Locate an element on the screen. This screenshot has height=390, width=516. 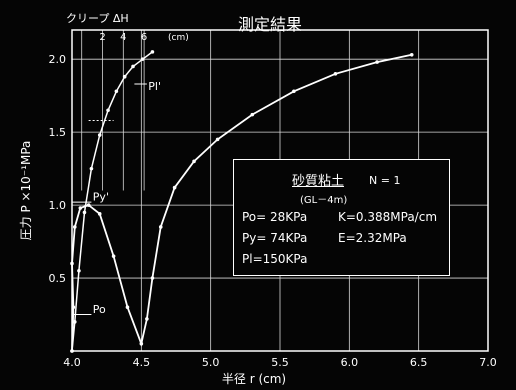
info-py: Py= 74KPa is located at coordinates (275, 238).